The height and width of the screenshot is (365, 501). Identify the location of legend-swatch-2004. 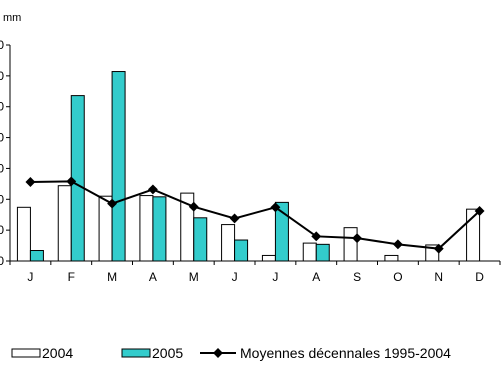
(26, 353).